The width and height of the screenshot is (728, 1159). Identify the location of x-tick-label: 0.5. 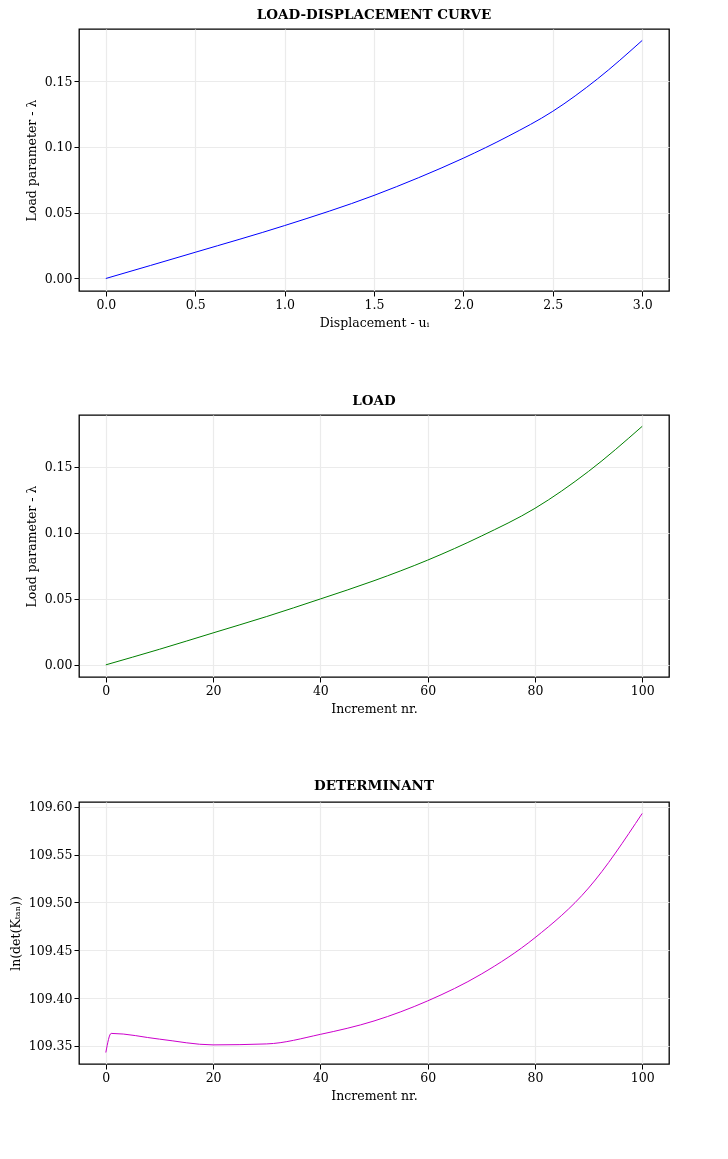
(195, 304).